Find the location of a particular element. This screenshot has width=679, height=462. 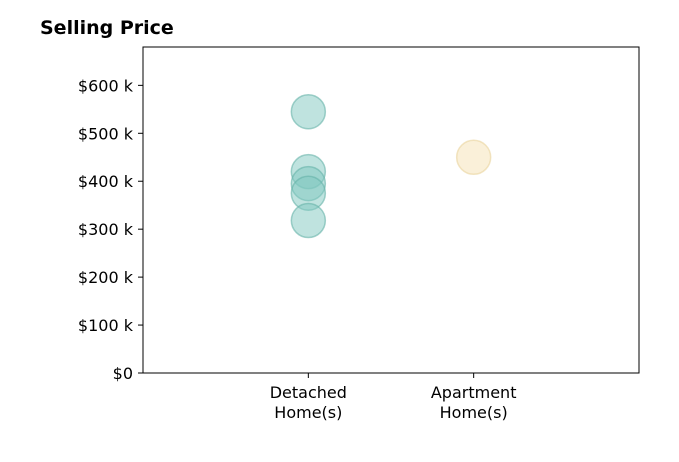

x-tick-label: Apartment Home(s) is located at coordinates (474, 402).